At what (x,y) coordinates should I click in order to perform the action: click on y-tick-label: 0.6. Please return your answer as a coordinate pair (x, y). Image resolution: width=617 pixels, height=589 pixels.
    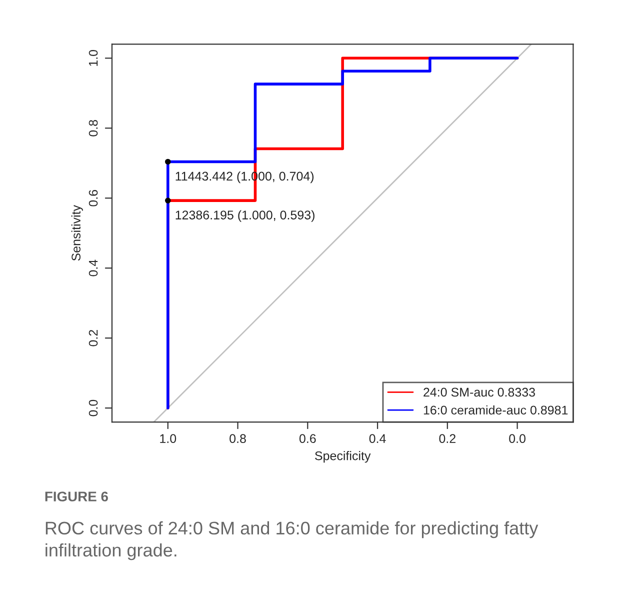
    Looking at the image, I should click on (93, 198).